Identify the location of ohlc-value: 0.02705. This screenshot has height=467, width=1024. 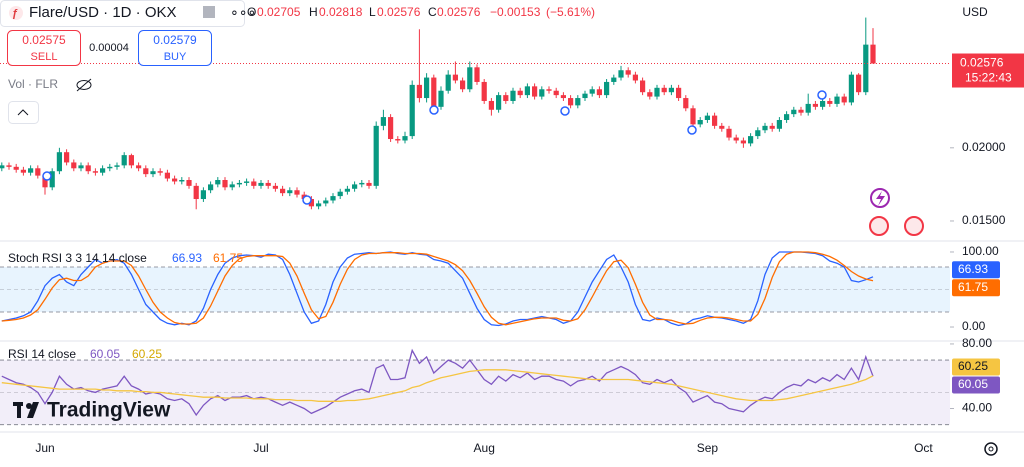
(279, 12).